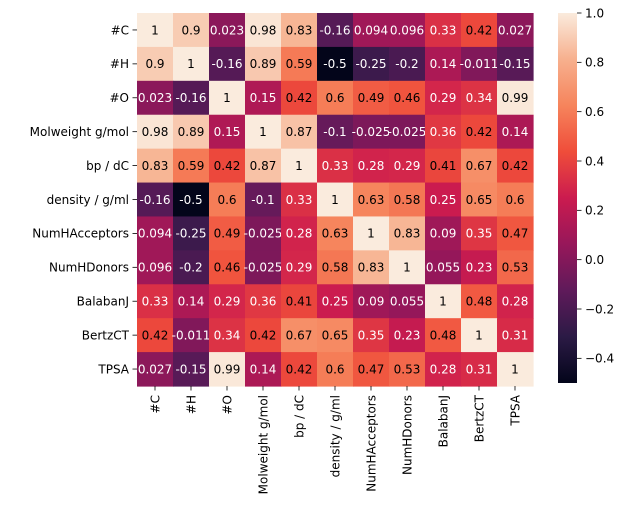  What do you see at coordinates (227, 405) in the screenshot?
I see `x-tick-label-o: #O` at bounding box center [227, 405].